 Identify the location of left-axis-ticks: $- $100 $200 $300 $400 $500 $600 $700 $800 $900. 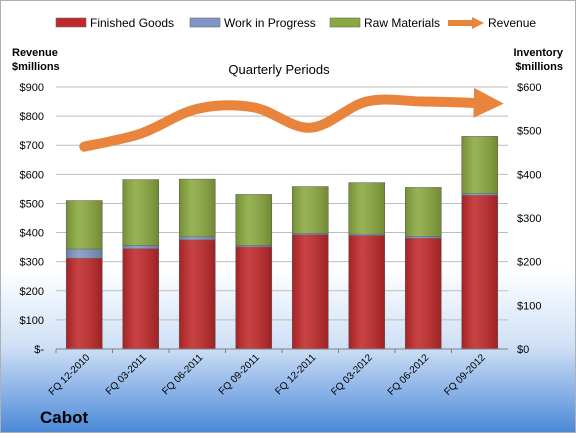
(32, 219).